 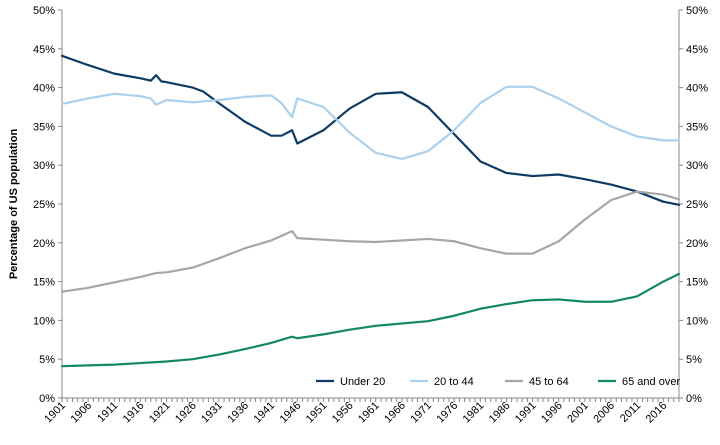 What do you see at coordinates (134, 413) in the screenshot?
I see `x-tick-label: 1916` at bounding box center [134, 413].